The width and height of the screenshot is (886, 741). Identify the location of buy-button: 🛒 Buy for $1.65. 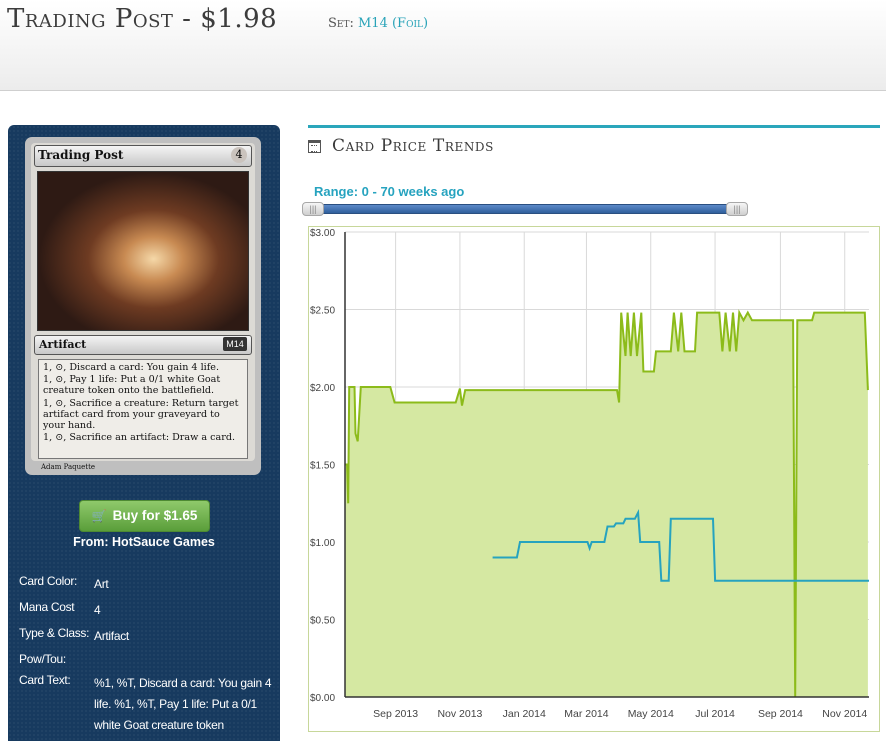
(144, 516).